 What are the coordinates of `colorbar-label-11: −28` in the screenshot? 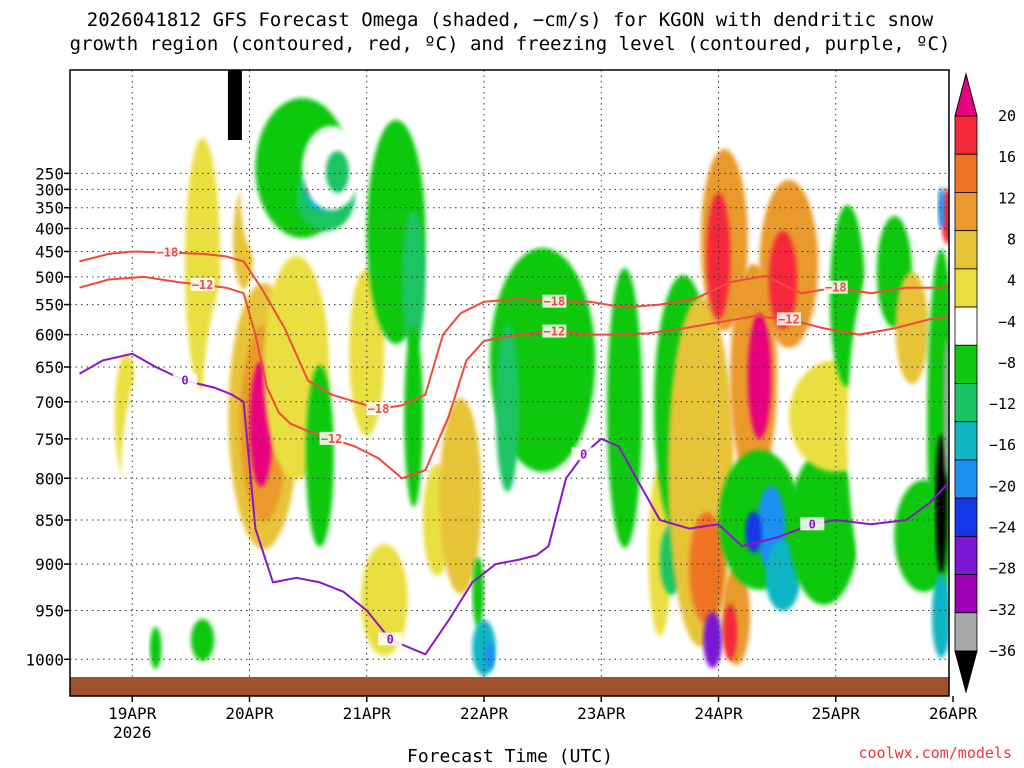 It's located at (1002, 569).